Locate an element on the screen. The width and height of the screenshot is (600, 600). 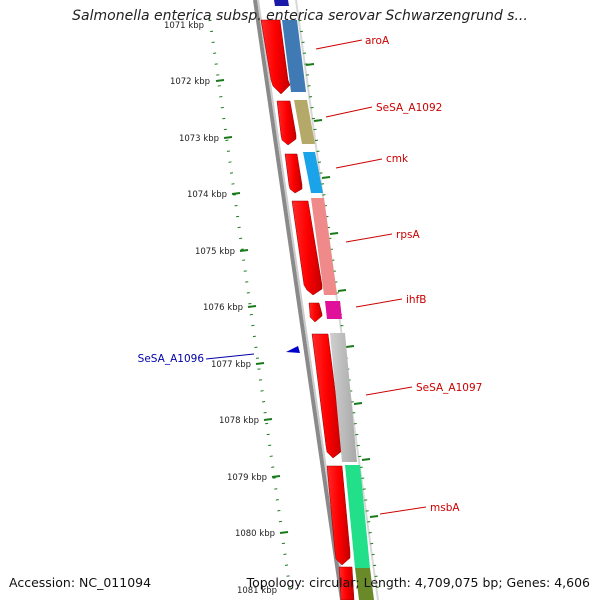
cds-arrow-SeSA_A1092 is located at coordinates (286, 123).